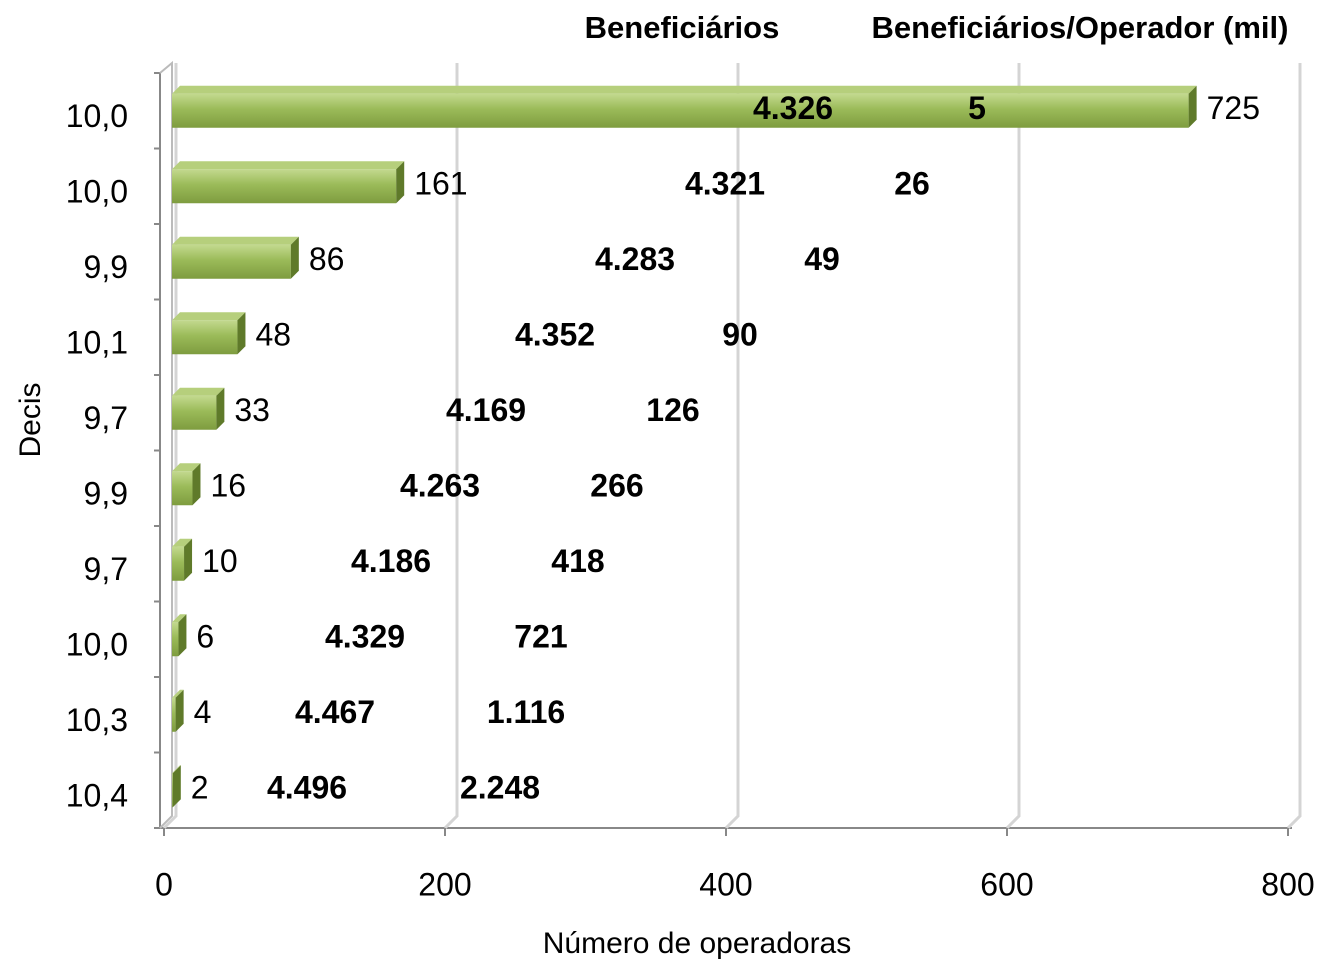 This screenshot has height=965, width=1335. What do you see at coordinates (166, 444) in the screenshot?
I see `wall` at bounding box center [166, 444].